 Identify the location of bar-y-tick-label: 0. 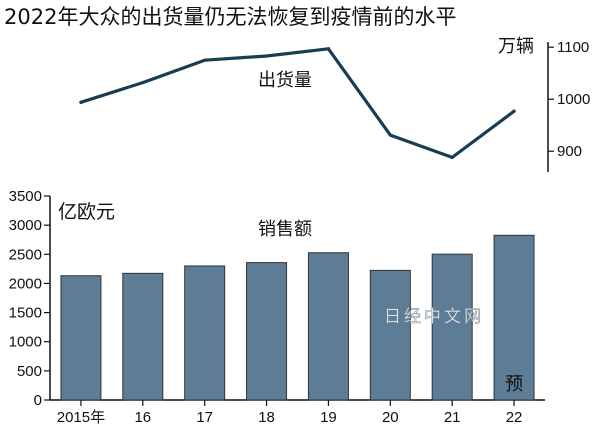
(38, 400).